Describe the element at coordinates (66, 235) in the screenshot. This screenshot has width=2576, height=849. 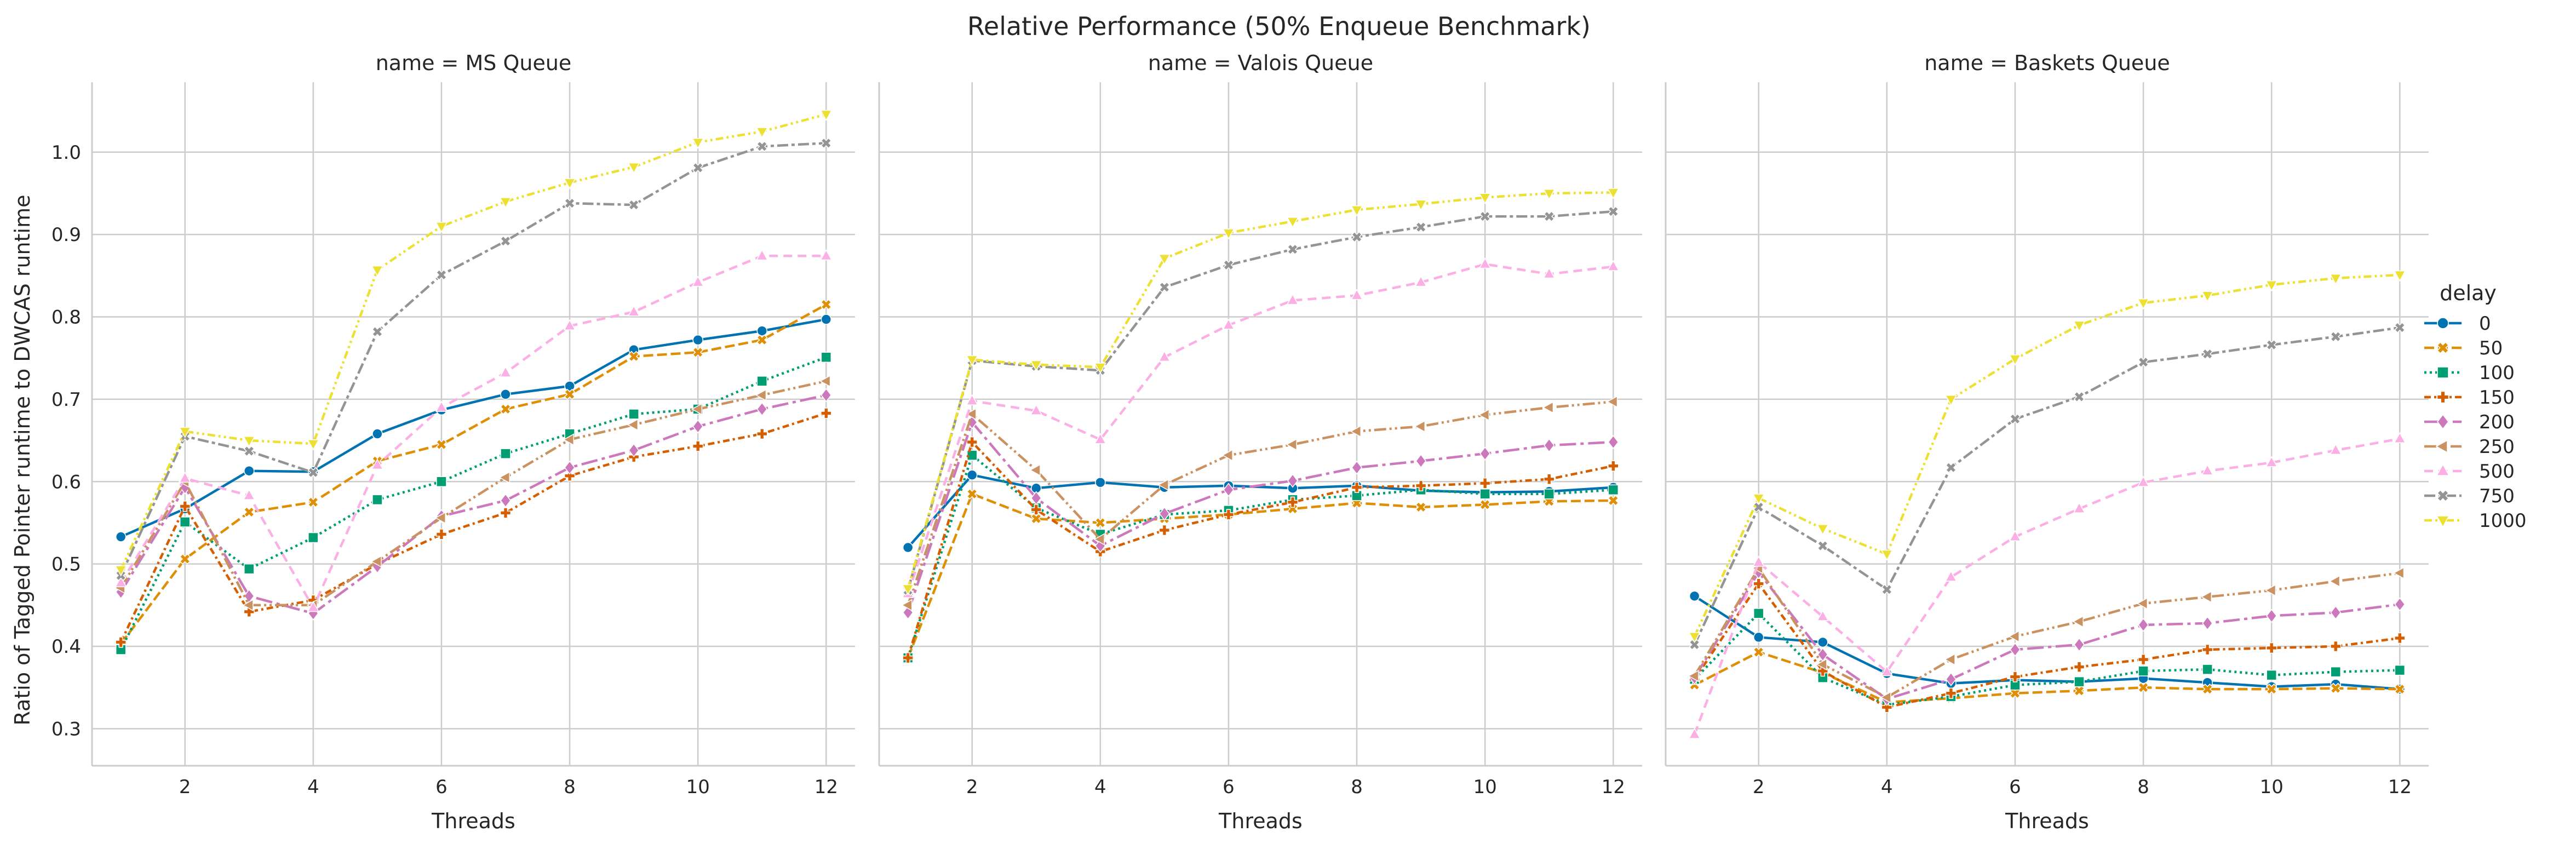
I see `y-tick-label: 0.9` at that location.